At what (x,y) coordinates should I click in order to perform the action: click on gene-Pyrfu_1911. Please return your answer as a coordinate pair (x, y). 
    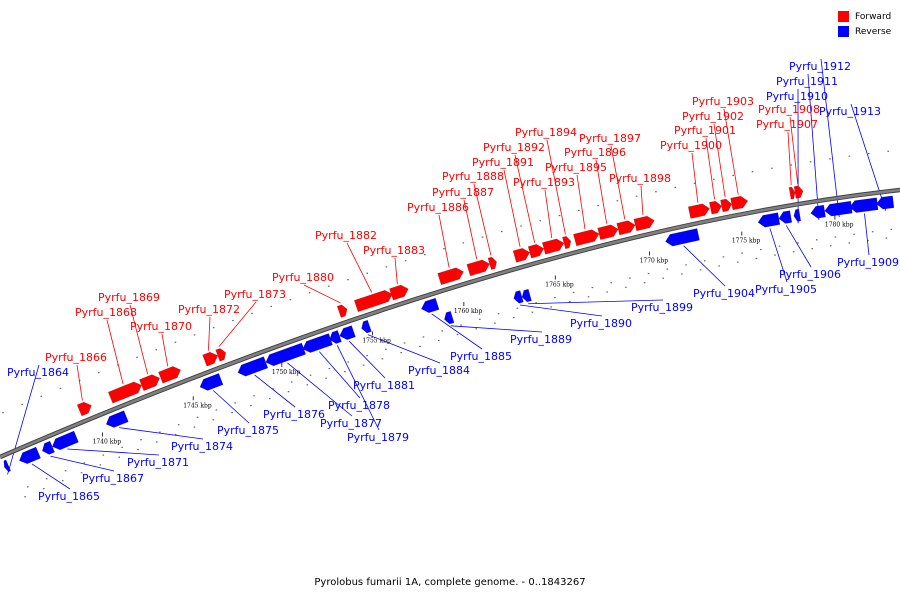
    Looking at the image, I should click on (818, 211).